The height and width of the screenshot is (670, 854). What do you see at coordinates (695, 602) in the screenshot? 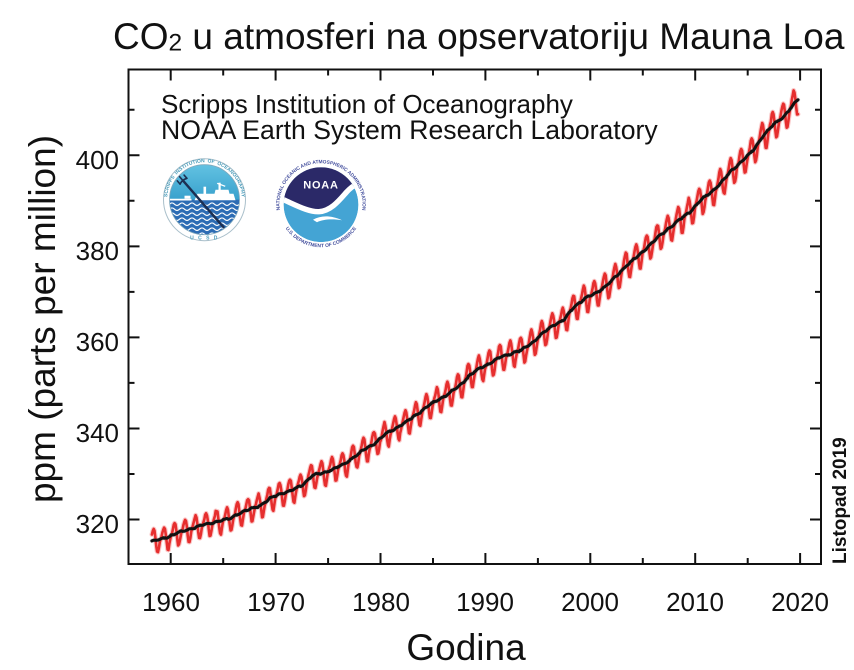
I see `svg-text: 2010` at bounding box center [695, 602].